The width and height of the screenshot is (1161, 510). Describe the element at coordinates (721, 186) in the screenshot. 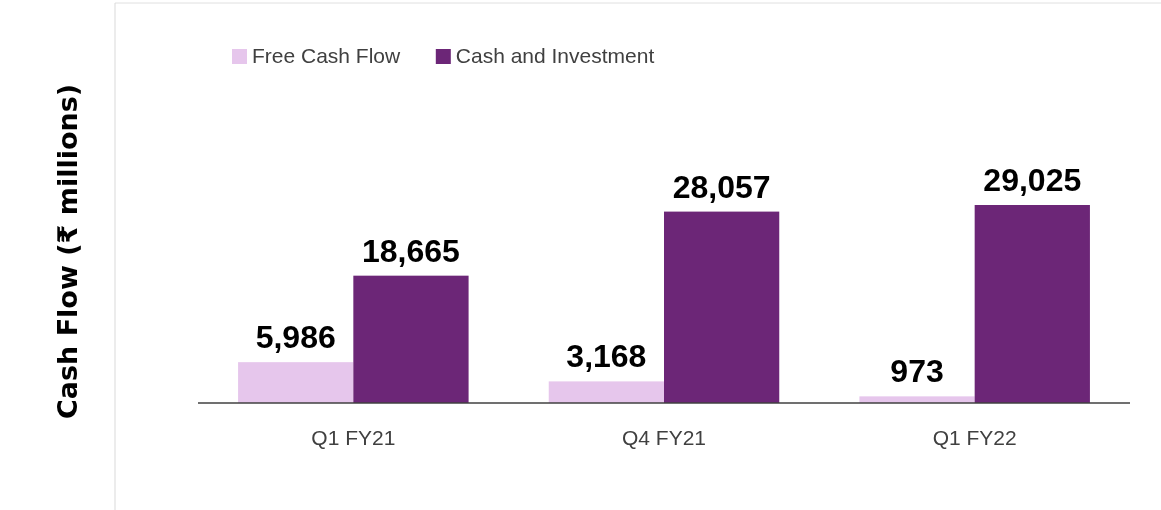

I see `data-label: 28,057` at that location.